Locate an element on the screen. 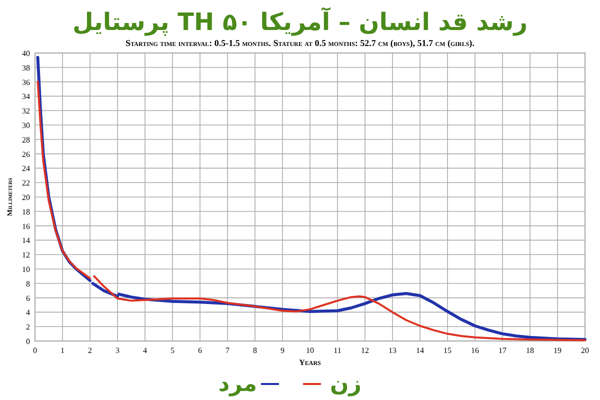 The width and height of the screenshot is (600, 400). y-tick-label: 20 is located at coordinates (26, 197).